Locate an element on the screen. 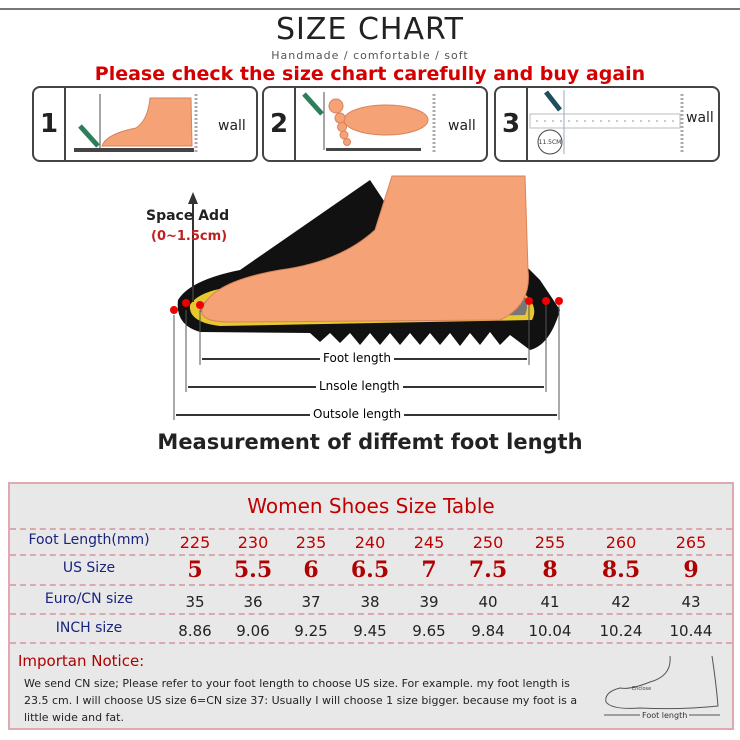  outsole-length-label: Outsole length is located at coordinates (357, 414).